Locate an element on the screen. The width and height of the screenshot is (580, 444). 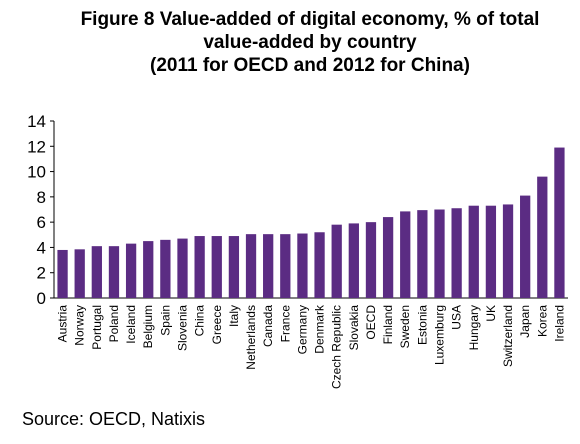
x-tick-label: UK is located at coordinates (491, 313).